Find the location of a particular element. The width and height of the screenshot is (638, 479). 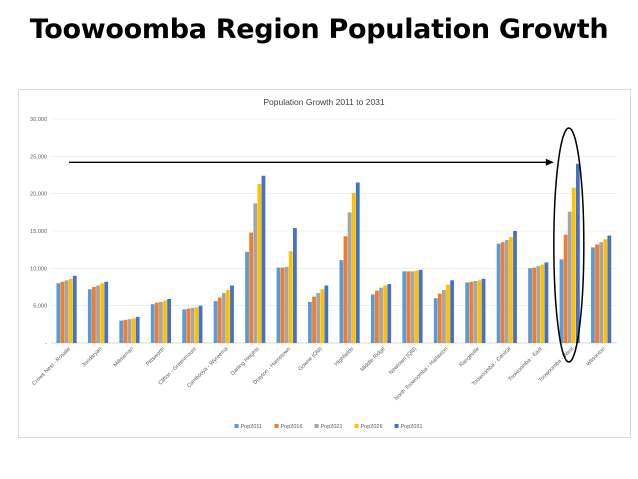

y-tick-label: 10,000 is located at coordinates (38, 269).